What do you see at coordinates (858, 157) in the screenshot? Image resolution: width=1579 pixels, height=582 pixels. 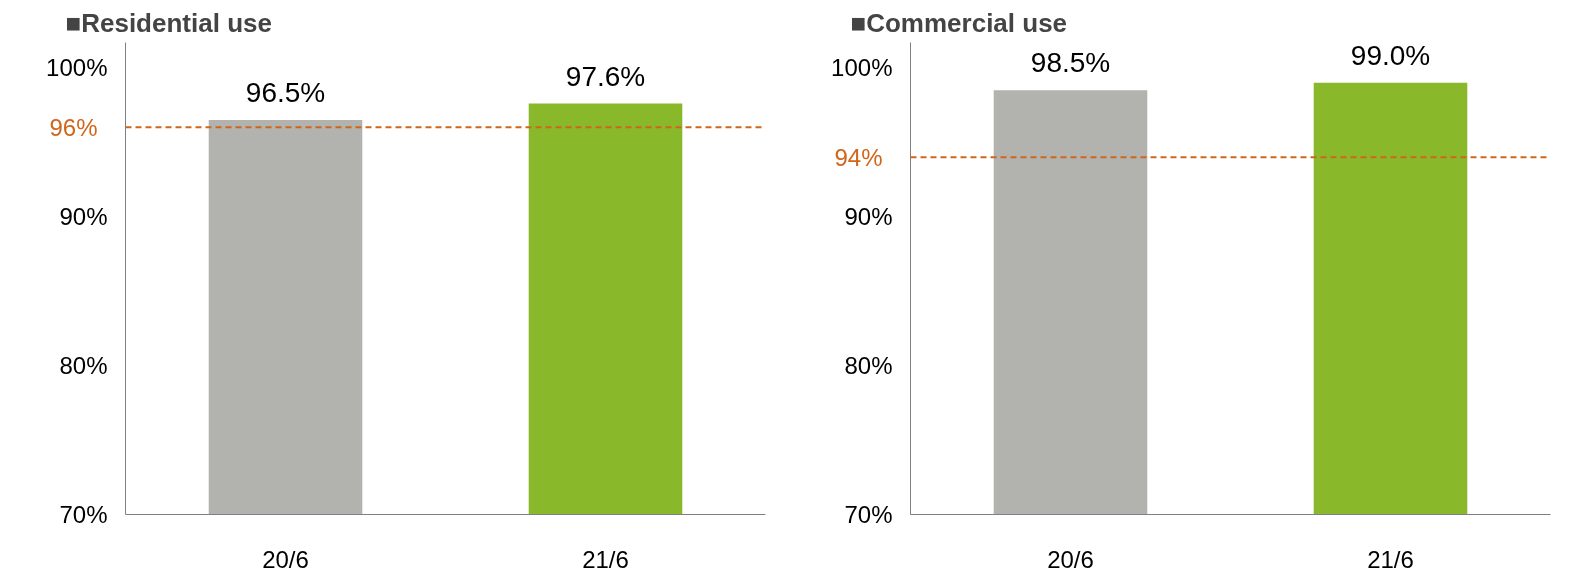 I see `ref-line-label: 94%` at bounding box center [858, 157].